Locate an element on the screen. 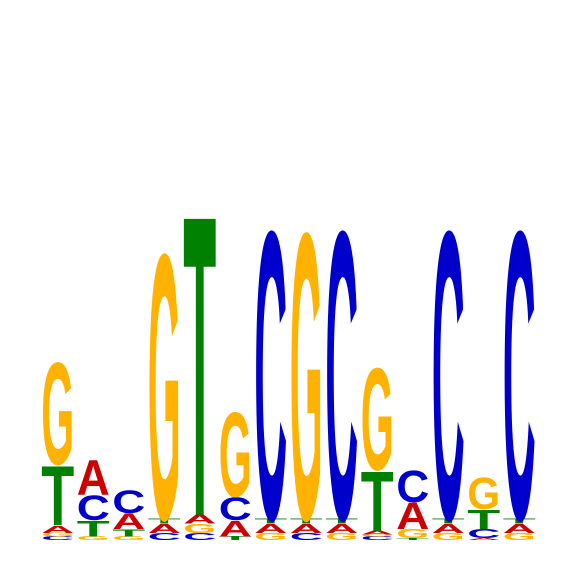 The width and height of the screenshot is (566, 566). logo-letter-G-pos10-2: G is located at coordinates (377, 535).